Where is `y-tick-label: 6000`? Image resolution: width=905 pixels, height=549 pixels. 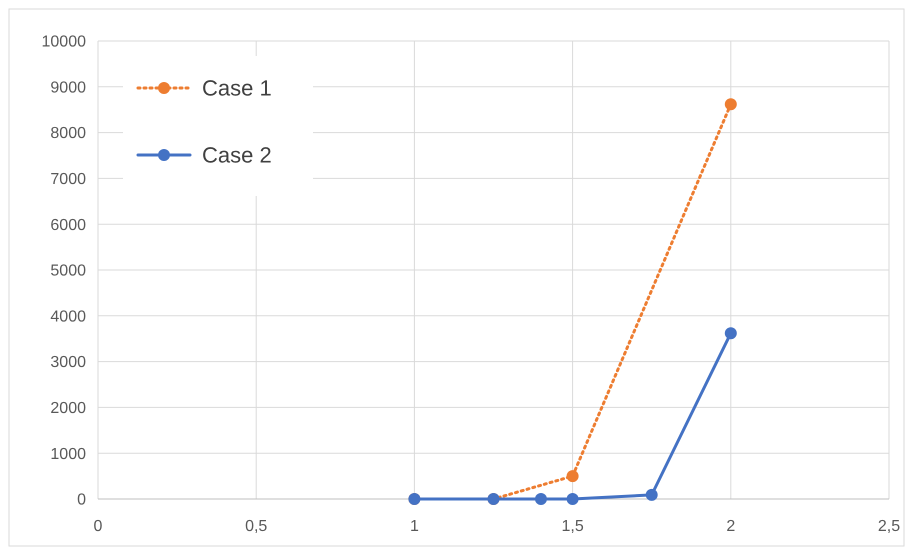 y-tick-label: 6000 is located at coordinates (68, 225).